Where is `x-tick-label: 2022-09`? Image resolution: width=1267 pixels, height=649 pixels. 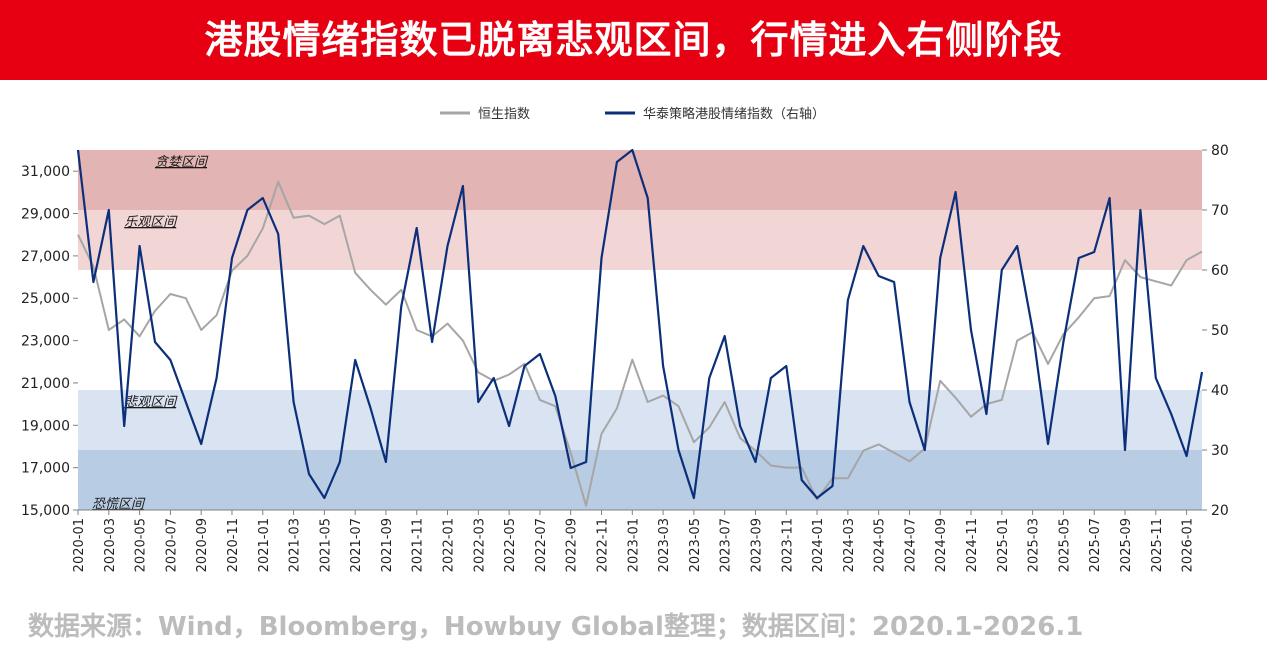
x-tick-label: 2022-09 is located at coordinates (572, 545).